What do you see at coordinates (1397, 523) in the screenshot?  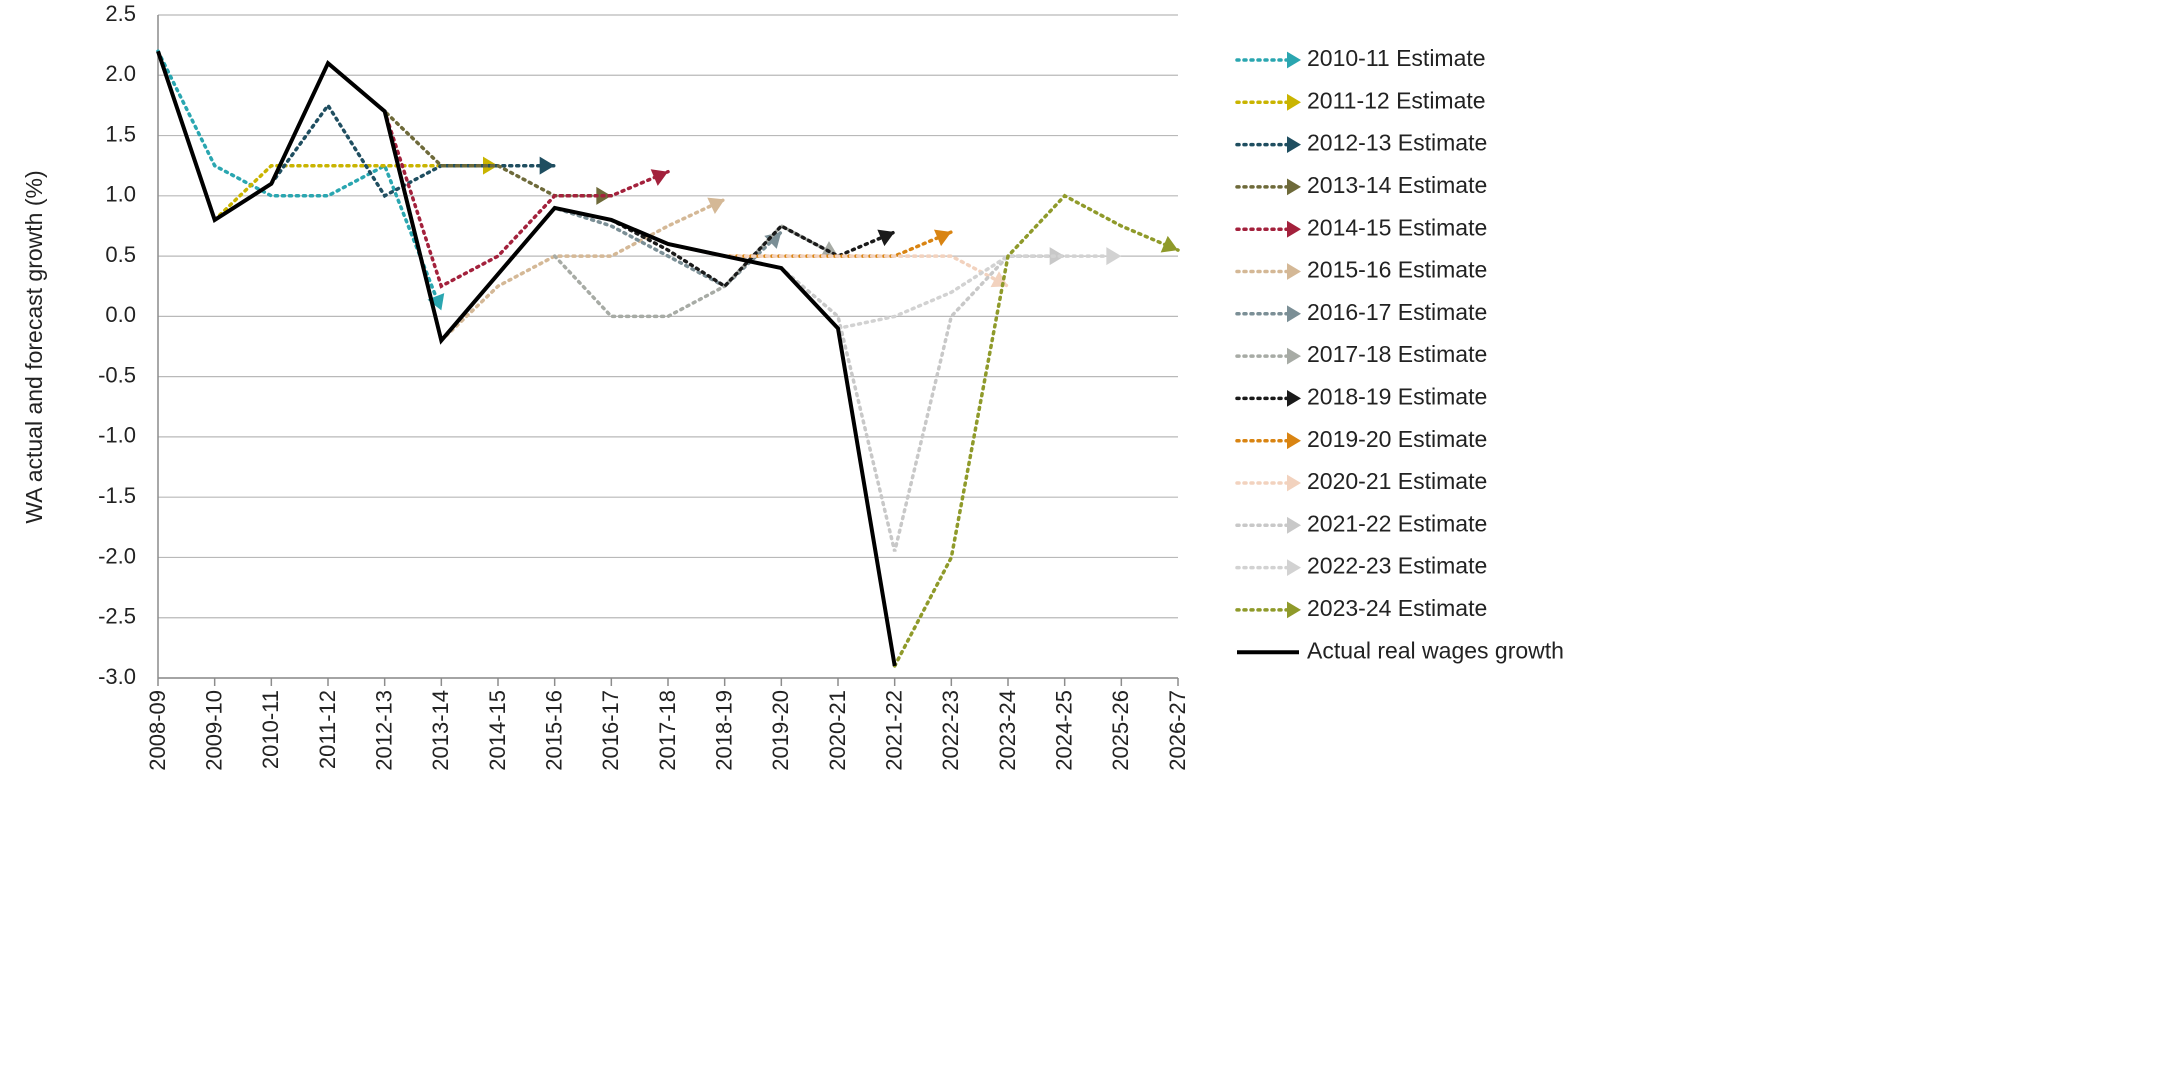 I see `legend-label: 2021-22 Estimate` at bounding box center [1397, 523].